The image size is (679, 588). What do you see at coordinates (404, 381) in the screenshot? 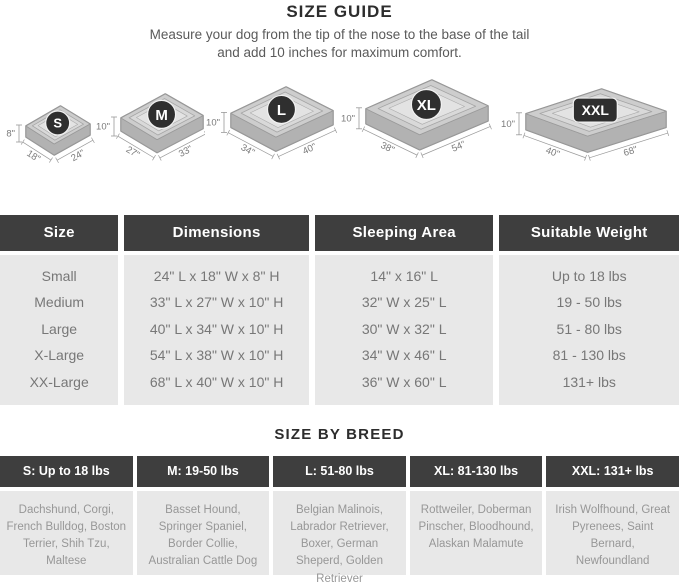
I see `size-table-cell: 36" W x 60" L` at bounding box center [404, 381].